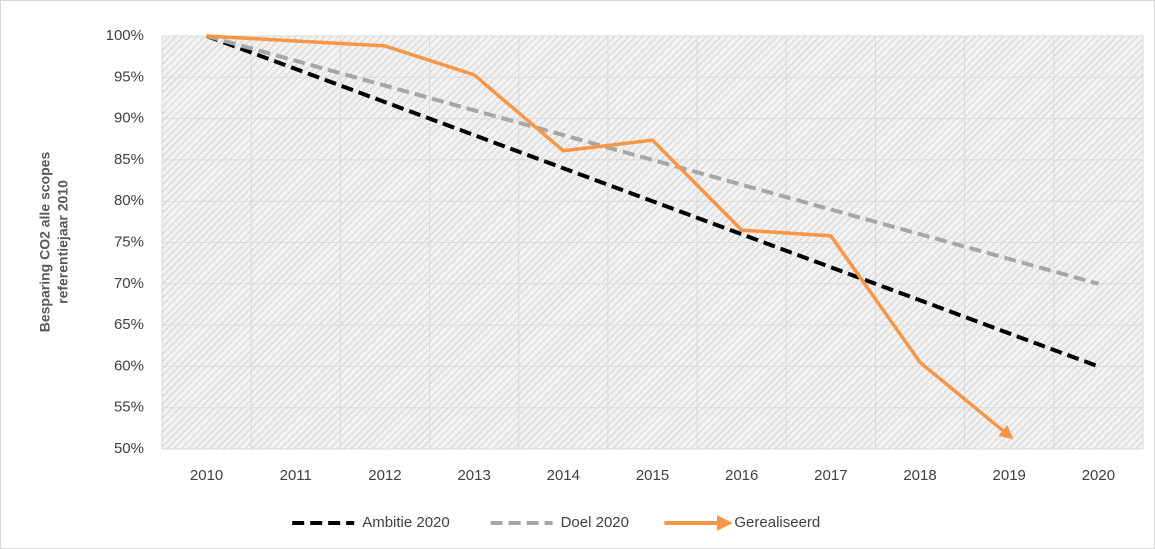 The width and height of the screenshot is (1155, 549). What do you see at coordinates (296, 475) in the screenshot?
I see `x-tick-label: 2011` at bounding box center [296, 475].